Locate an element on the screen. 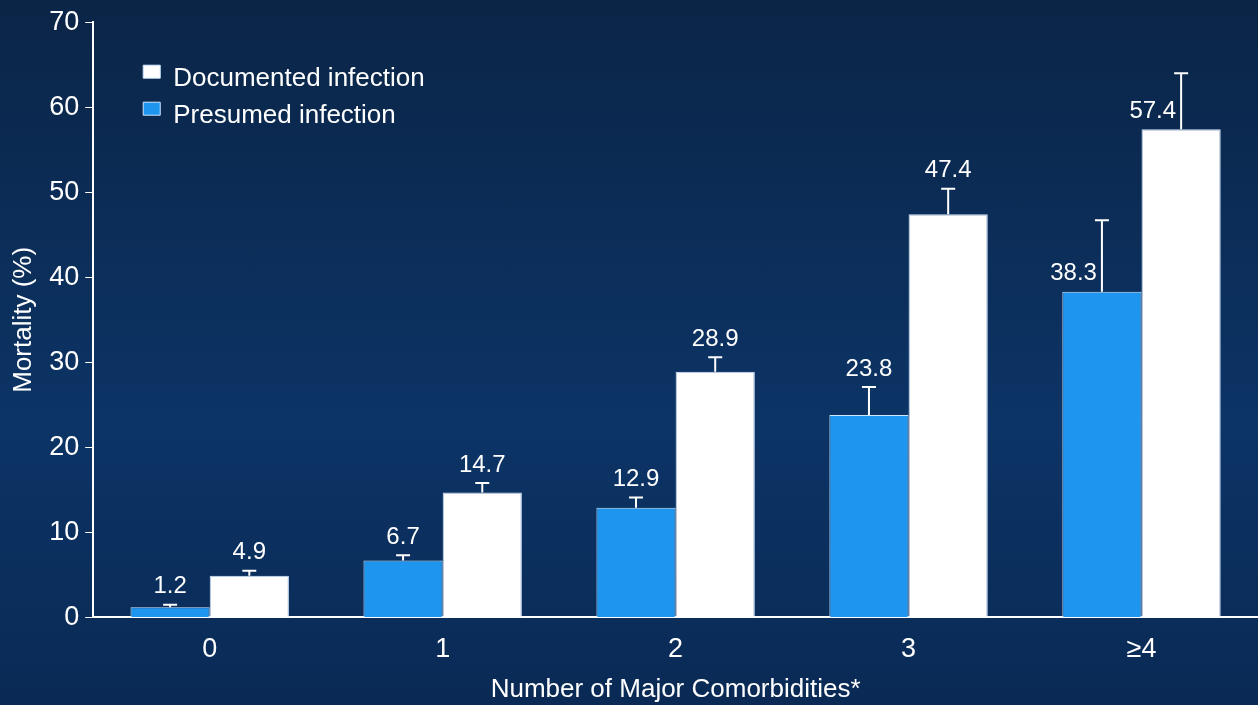  y-tick-label: 30 is located at coordinates (64, 360).